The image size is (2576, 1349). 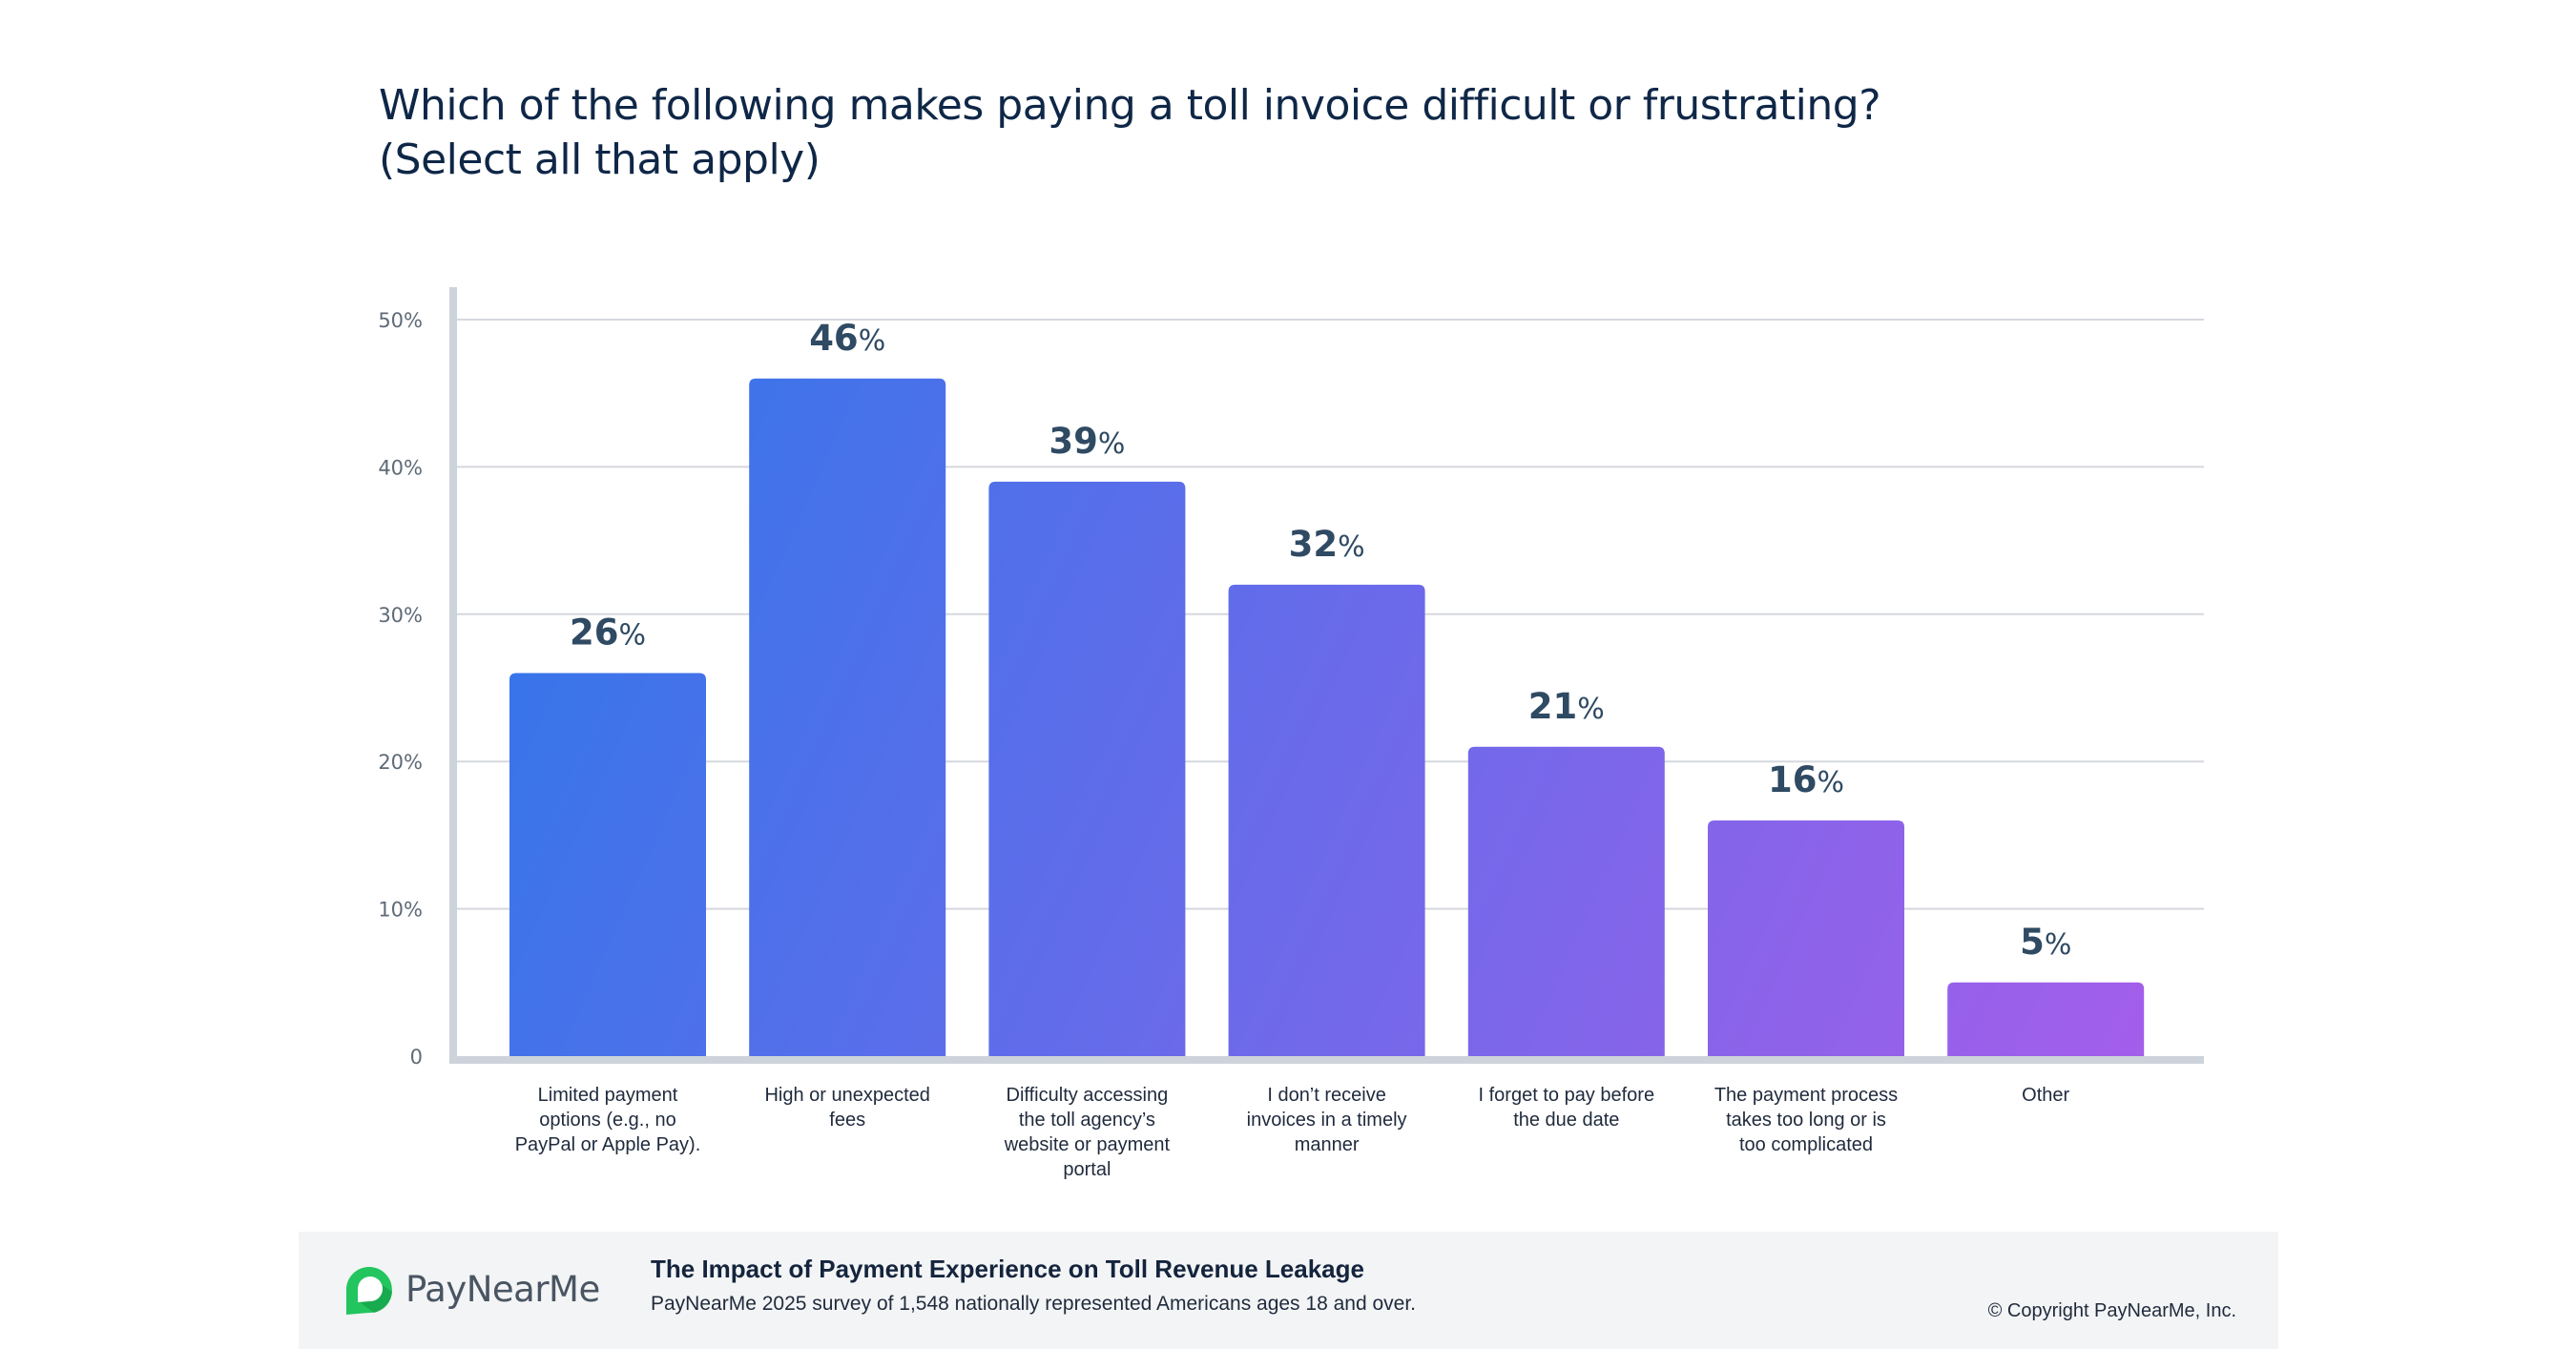 What do you see at coordinates (846, 1108) in the screenshot?
I see `x-category-label: High or unexpected fees` at bounding box center [846, 1108].